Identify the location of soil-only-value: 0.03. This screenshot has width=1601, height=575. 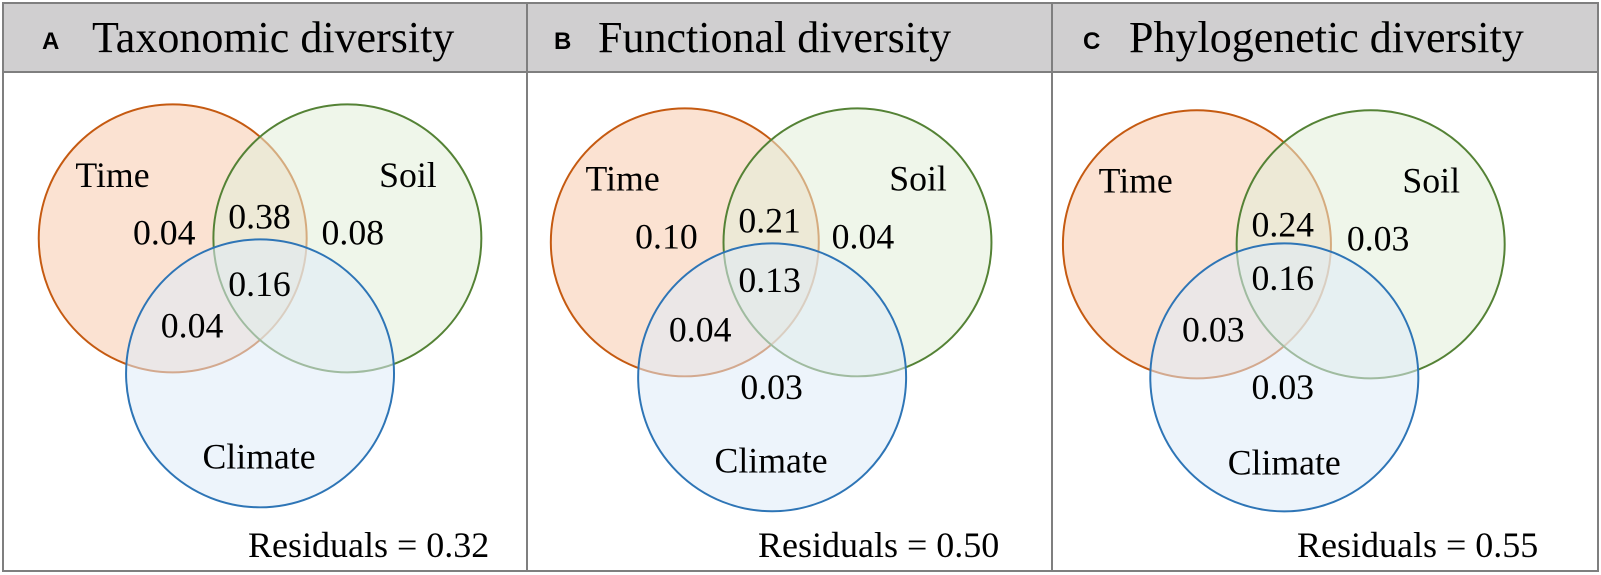
(1378, 238).